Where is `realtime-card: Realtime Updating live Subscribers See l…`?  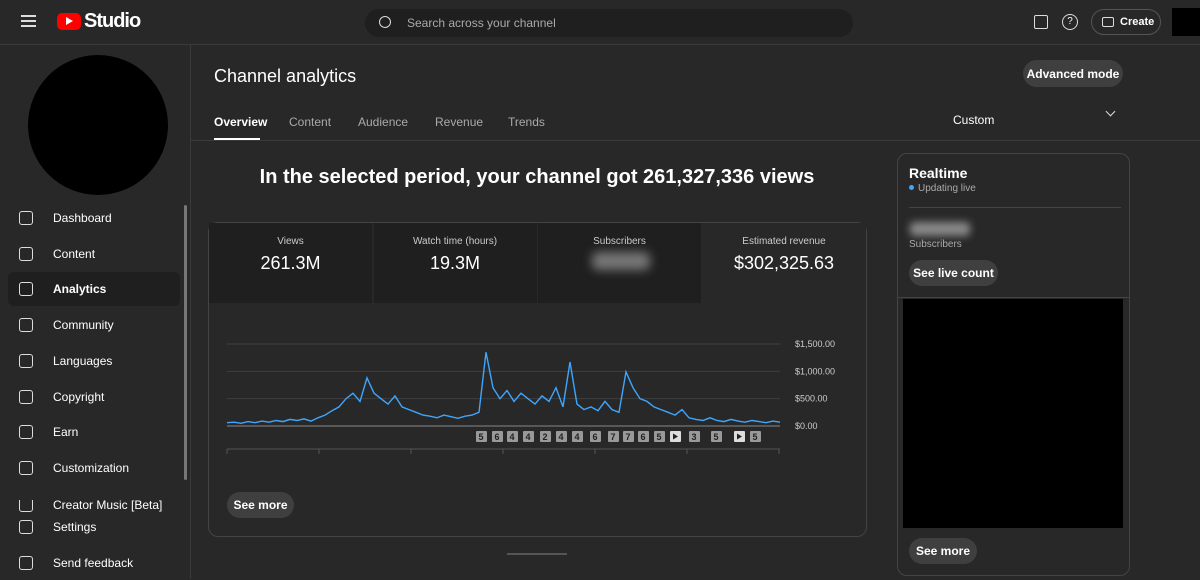
realtime-card: Realtime Updating live Subscribers See l… is located at coordinates (1013, 364).